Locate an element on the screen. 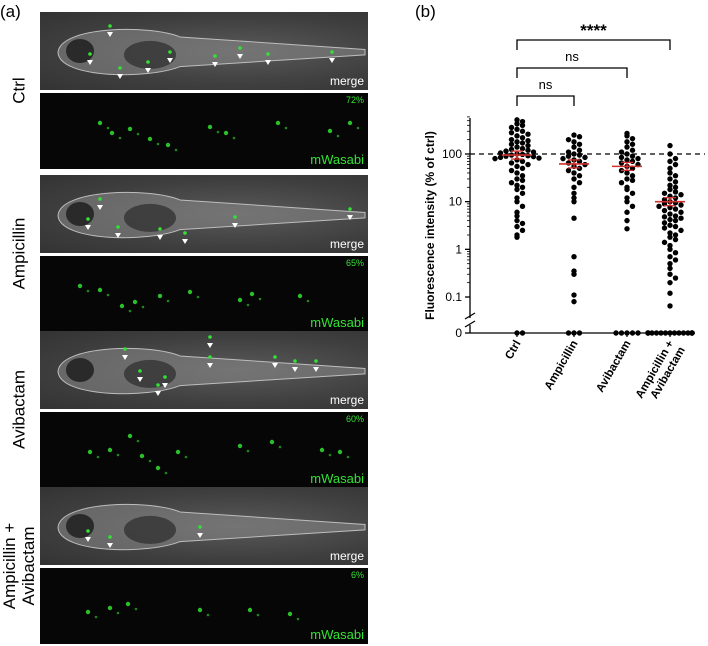  gfp-tag: mWasabi is located at coordinates (337, 159).